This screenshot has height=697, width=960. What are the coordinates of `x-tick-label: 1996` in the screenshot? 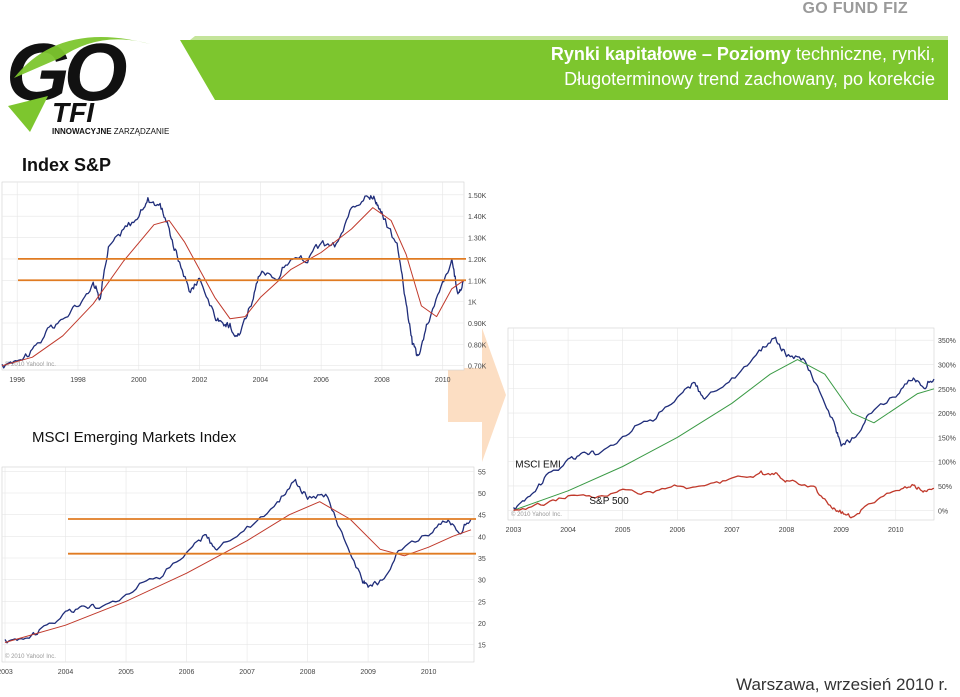 It's located at (17, 380).